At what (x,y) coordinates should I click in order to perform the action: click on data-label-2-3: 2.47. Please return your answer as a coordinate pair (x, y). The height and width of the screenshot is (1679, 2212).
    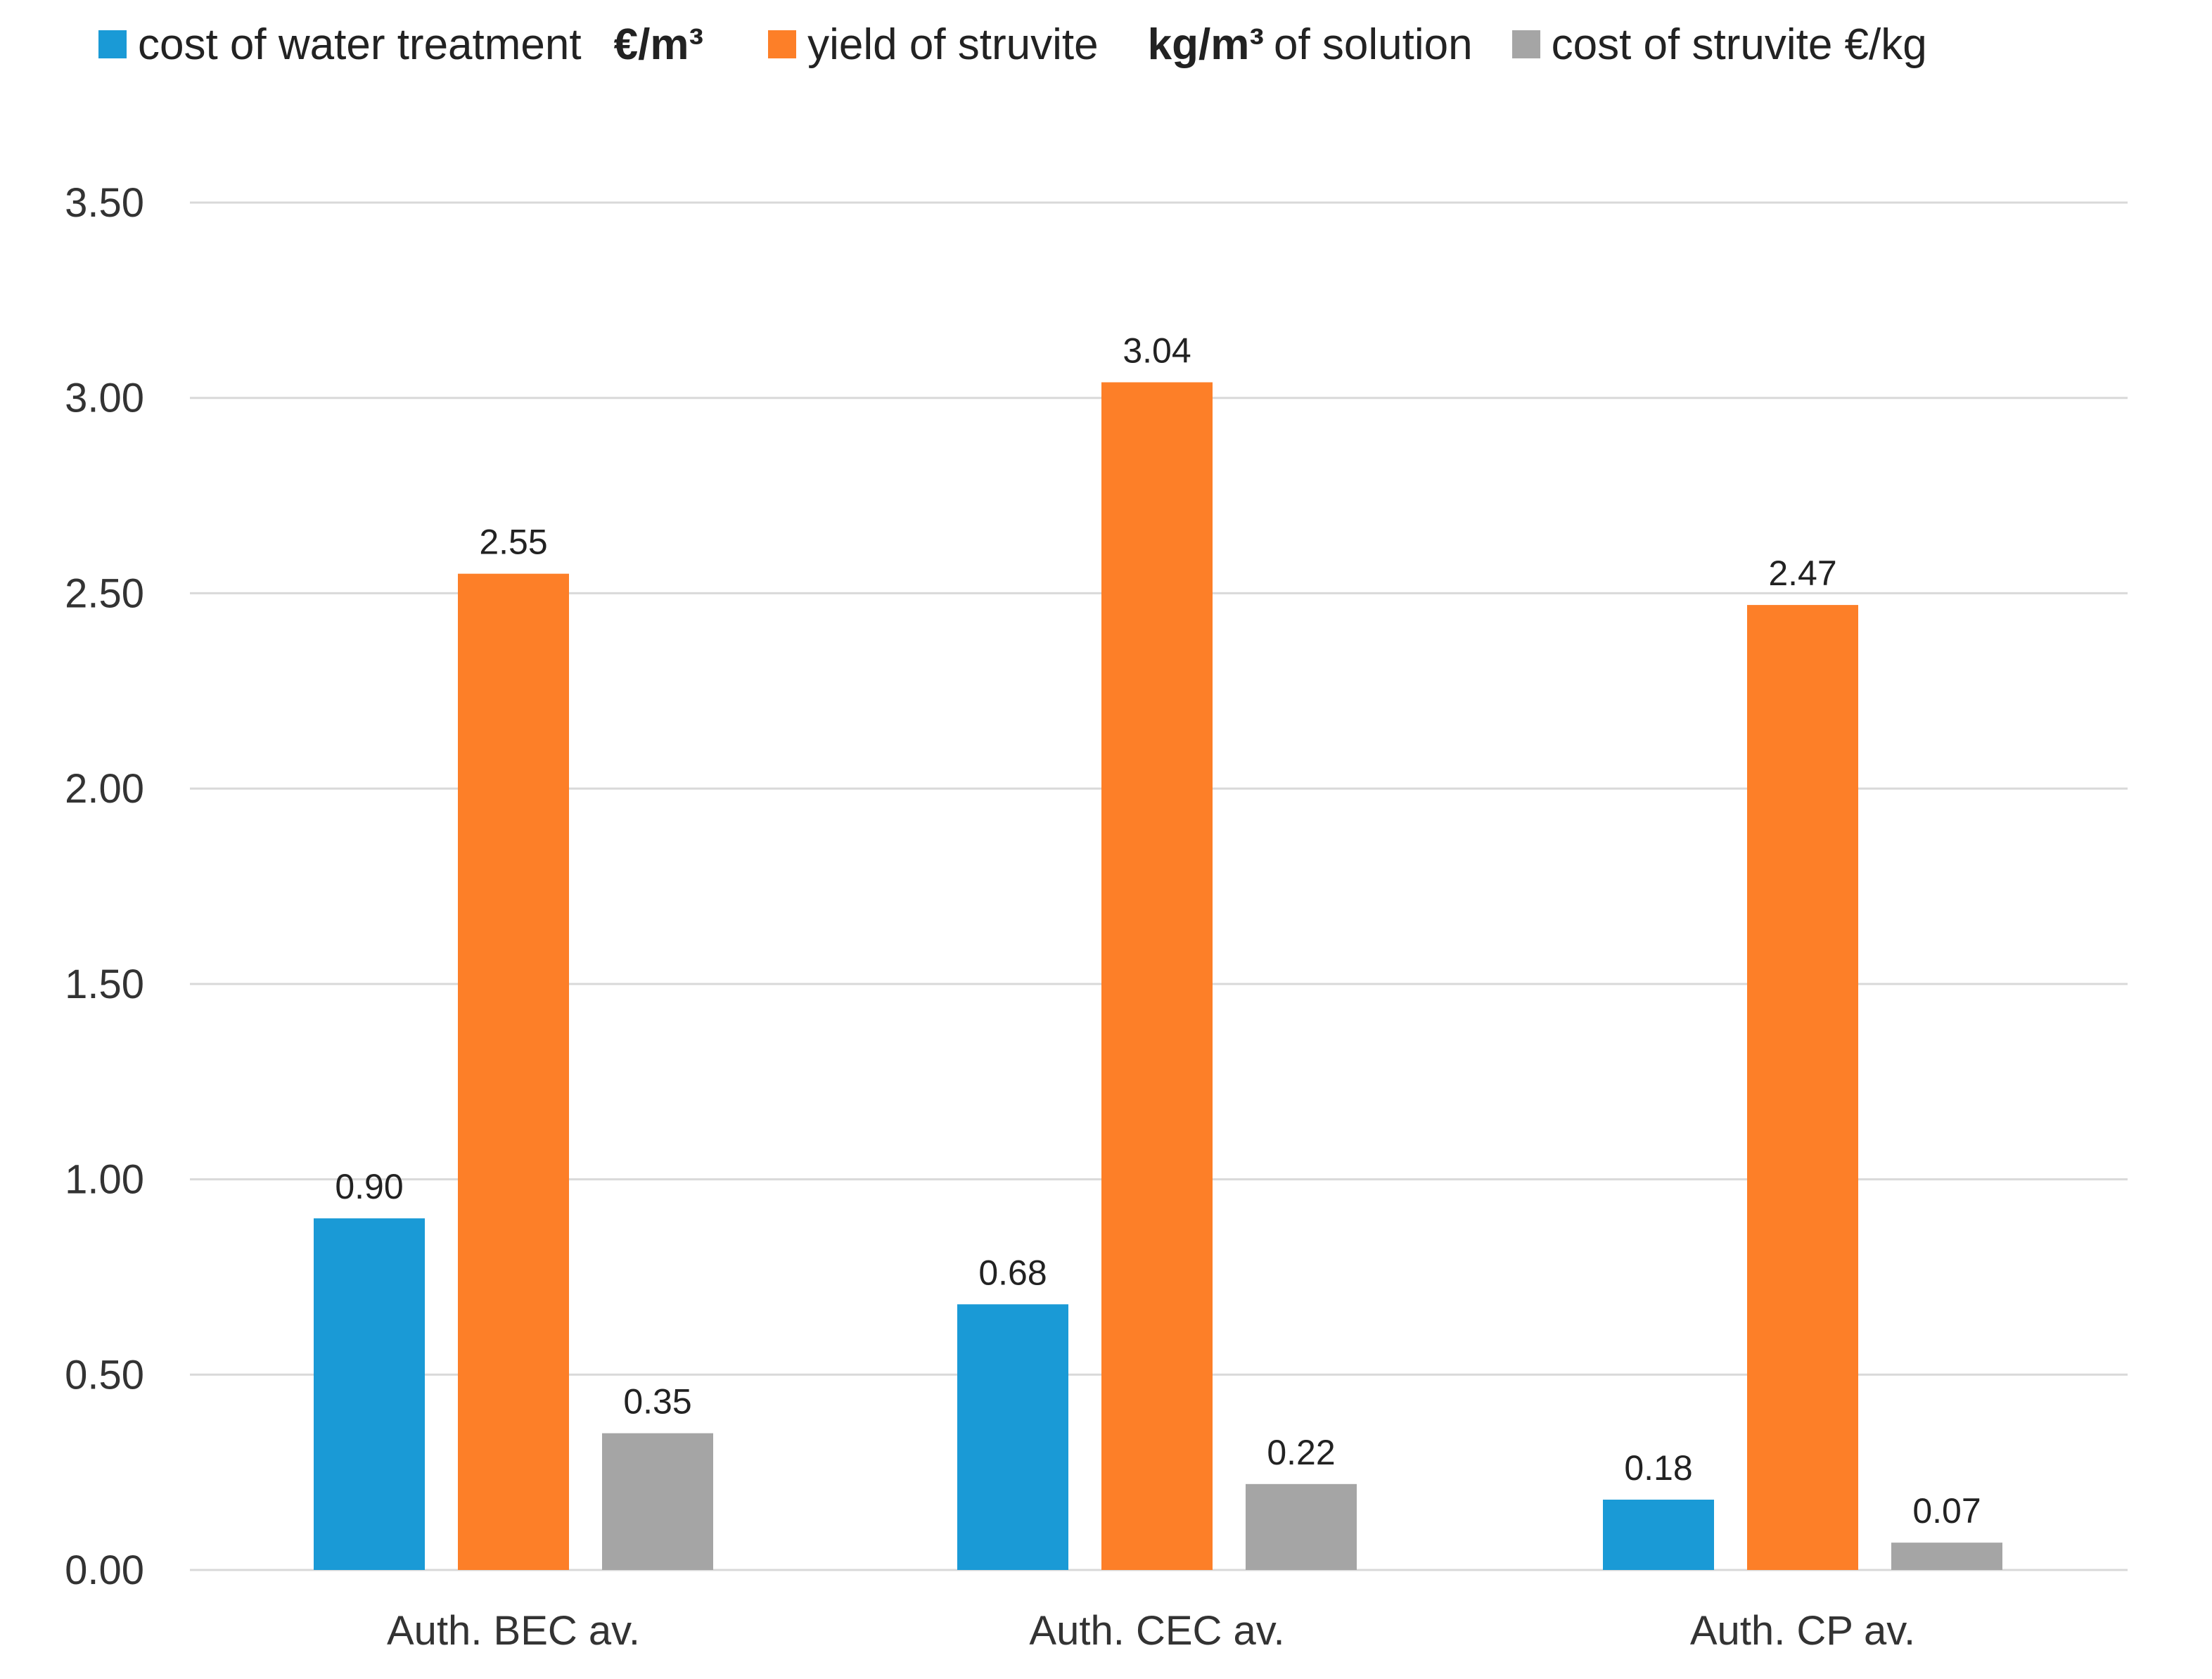
    Looking at the image, I should click on (1802, 573).